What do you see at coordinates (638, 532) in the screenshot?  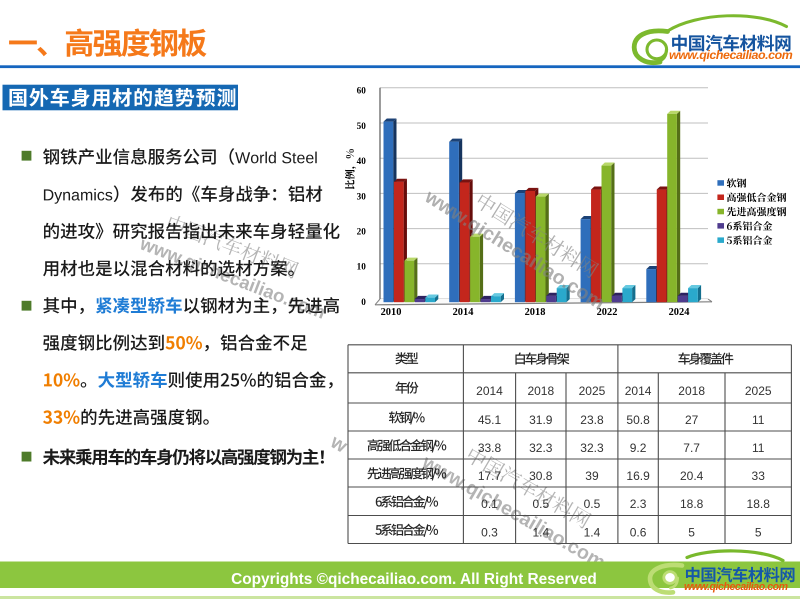 I see `svg-text: 0.6` at bounding box center [638, 532].